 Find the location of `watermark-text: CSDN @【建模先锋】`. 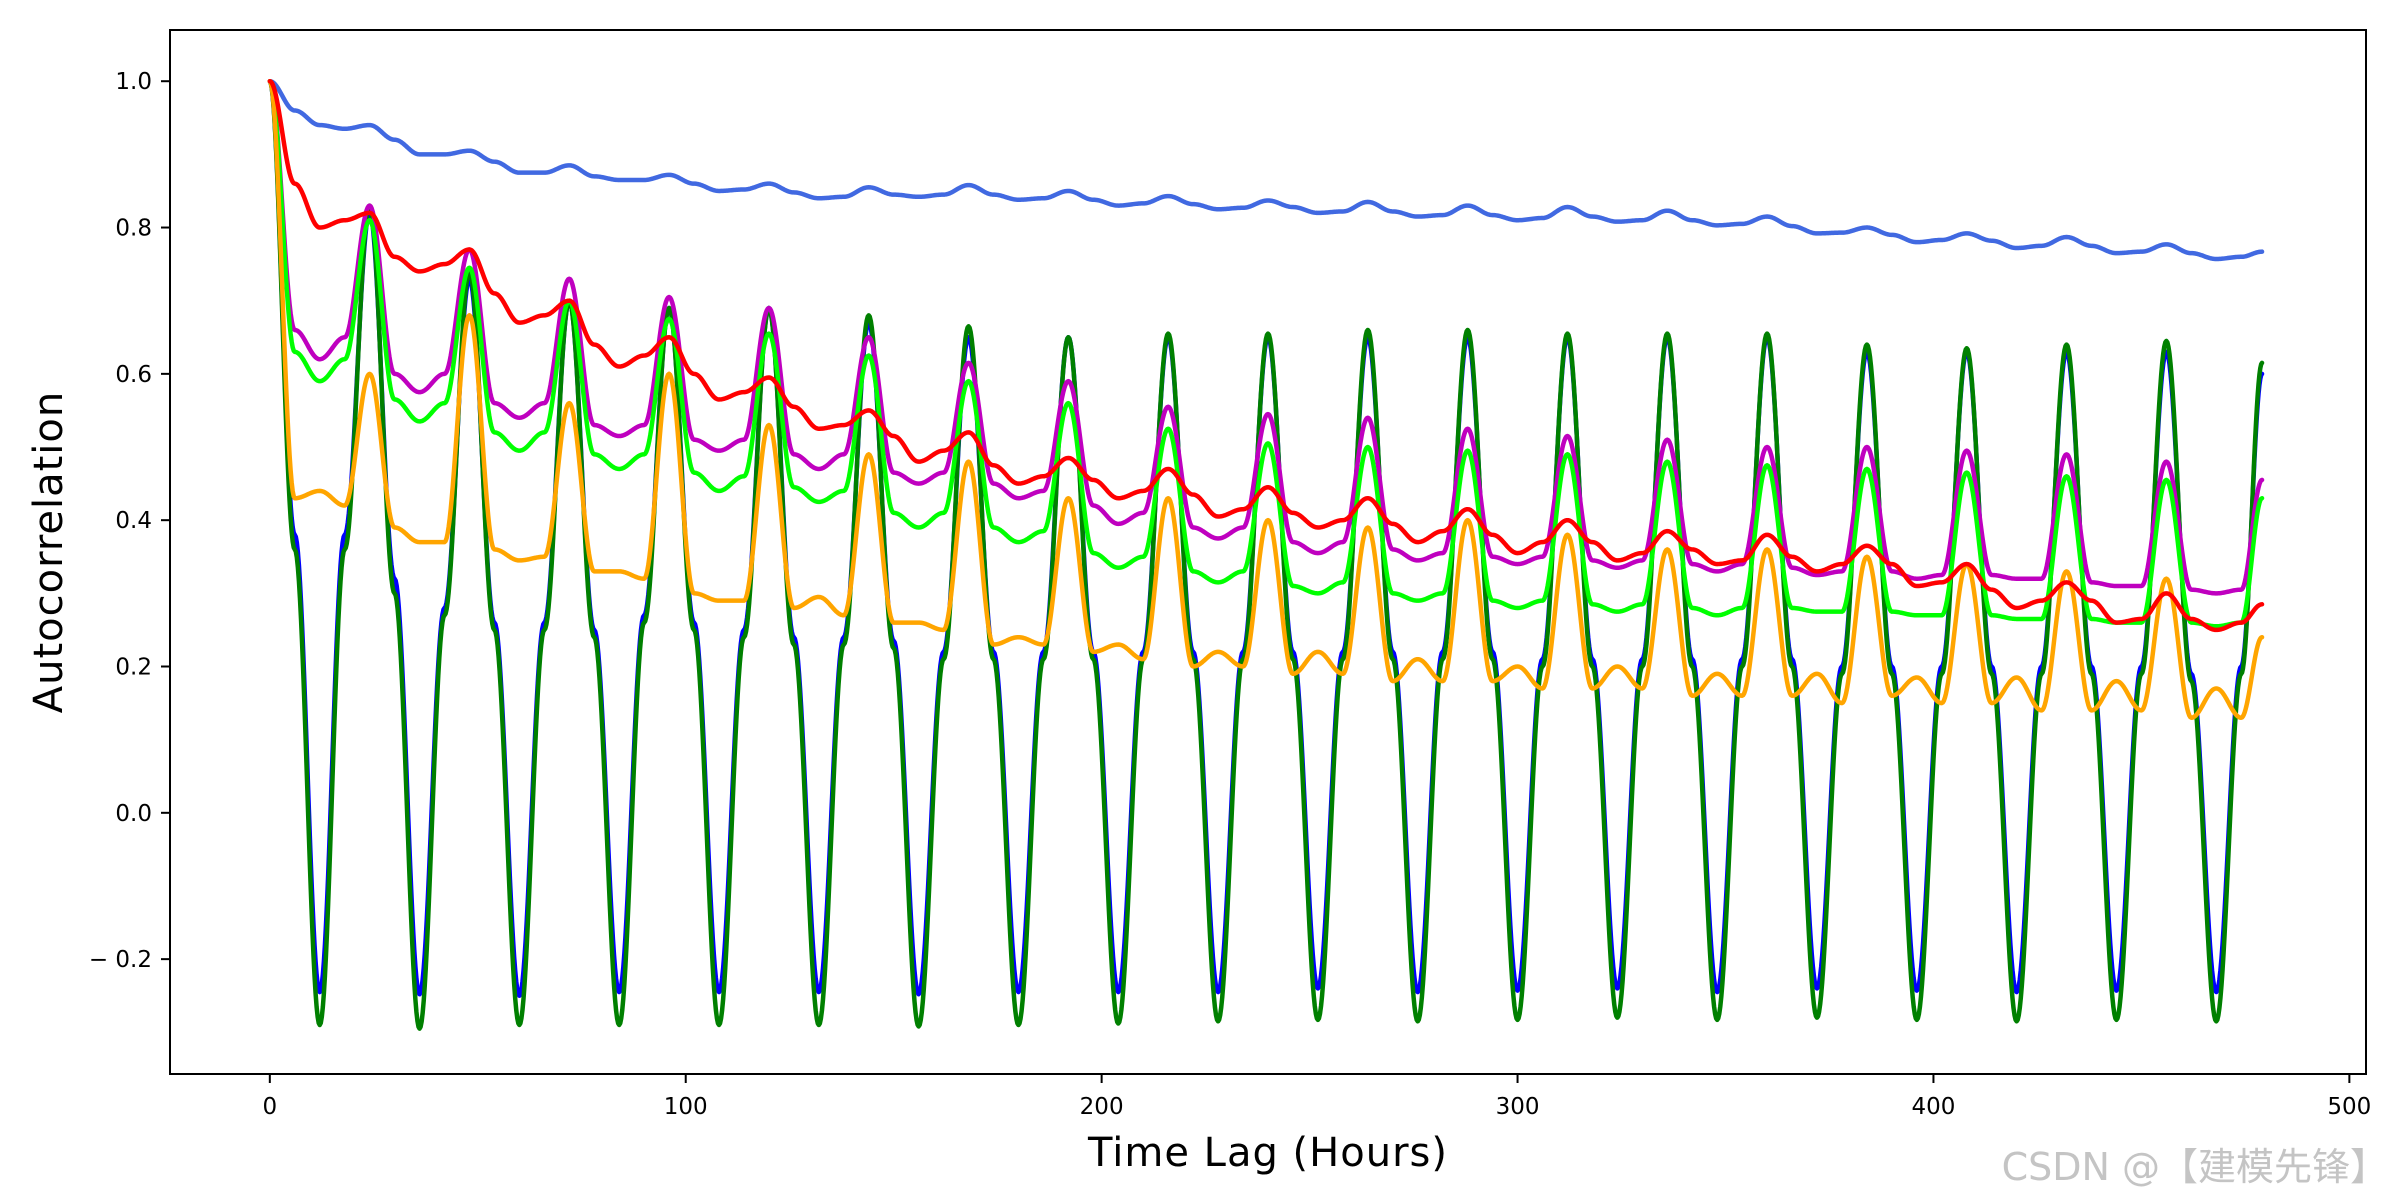

watermark-text: CSDN @【建模先锋】 is located at coordinates (2195, 1167).